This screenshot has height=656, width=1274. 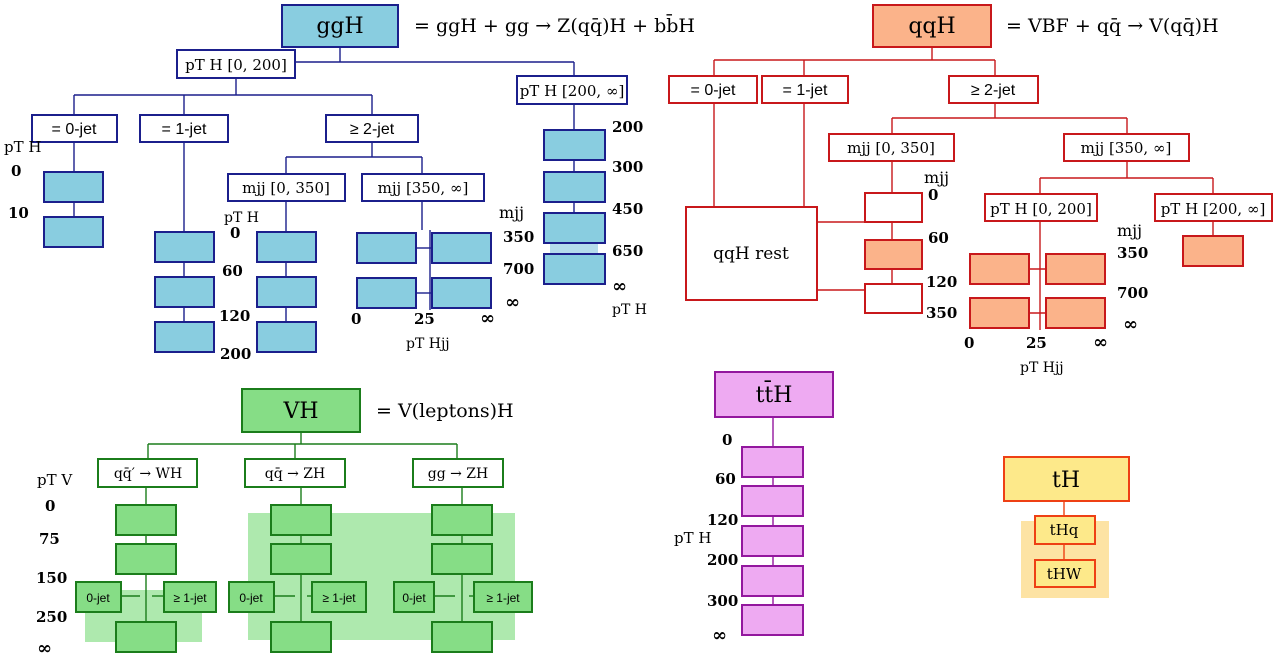 What do you see at coordinates (1065, 573) in the screenshot?
I see `tH-thw-box` at bounding box center [1065, 573].